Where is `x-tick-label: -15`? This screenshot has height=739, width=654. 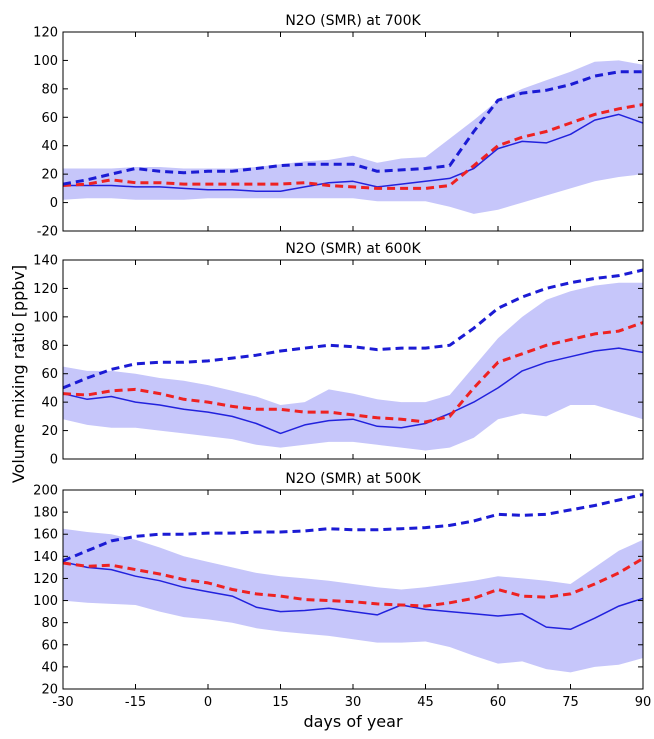
x-tick-label: -15 is located at coordinates (135, 702).